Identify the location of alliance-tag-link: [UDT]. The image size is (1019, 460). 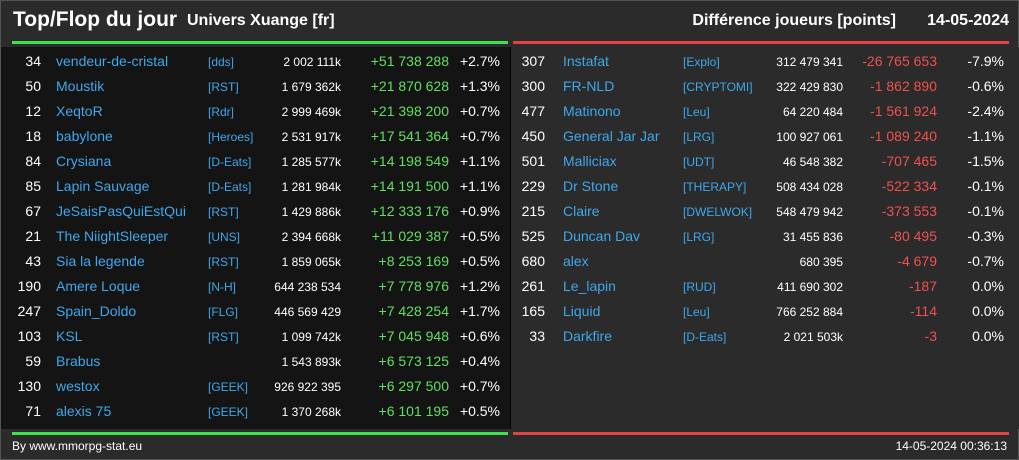
(699, 162).